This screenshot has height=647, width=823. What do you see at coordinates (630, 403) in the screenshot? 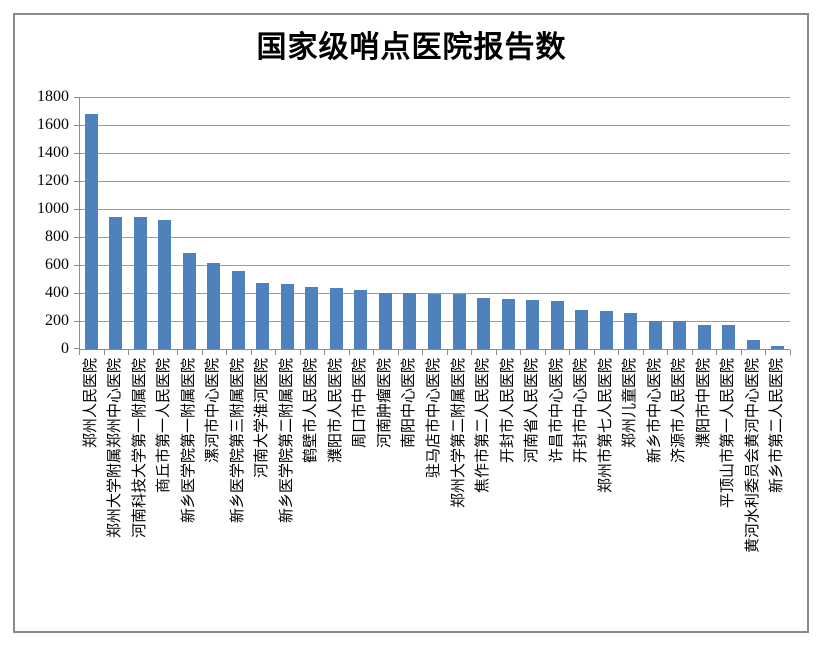
I see `x-axis-label-郑州儿童医院: 郑州儿童医院` at bounding box center [630, 403].